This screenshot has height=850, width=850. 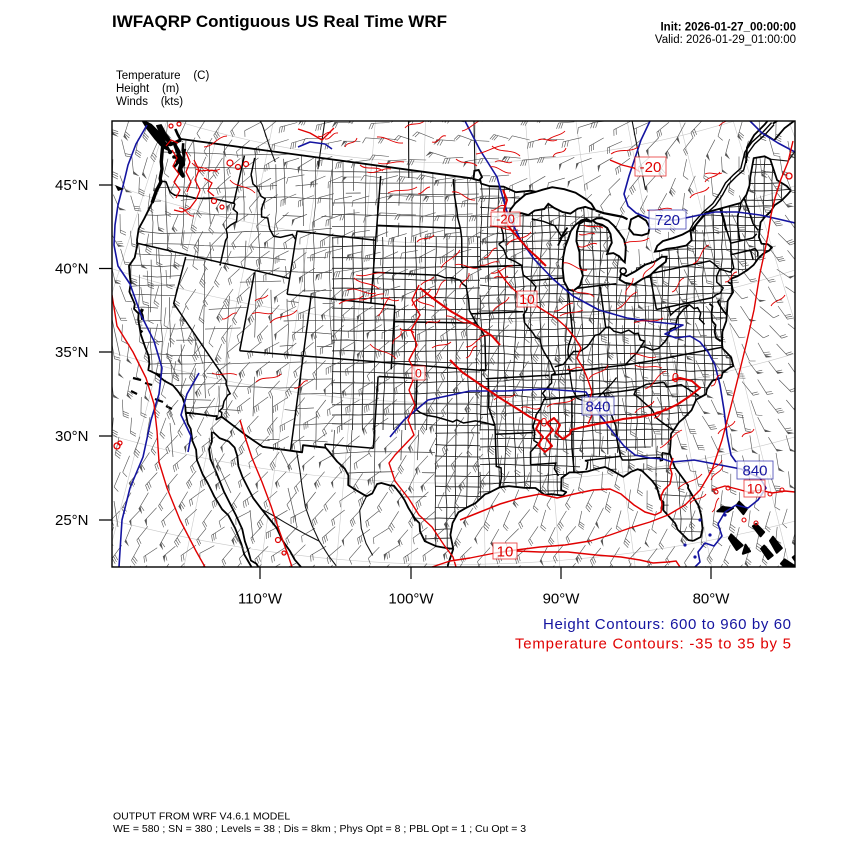 I want to click on svg-text: OUTPUT FROM WRF V4.6.1 MODEL, so click(x=201, y=817).